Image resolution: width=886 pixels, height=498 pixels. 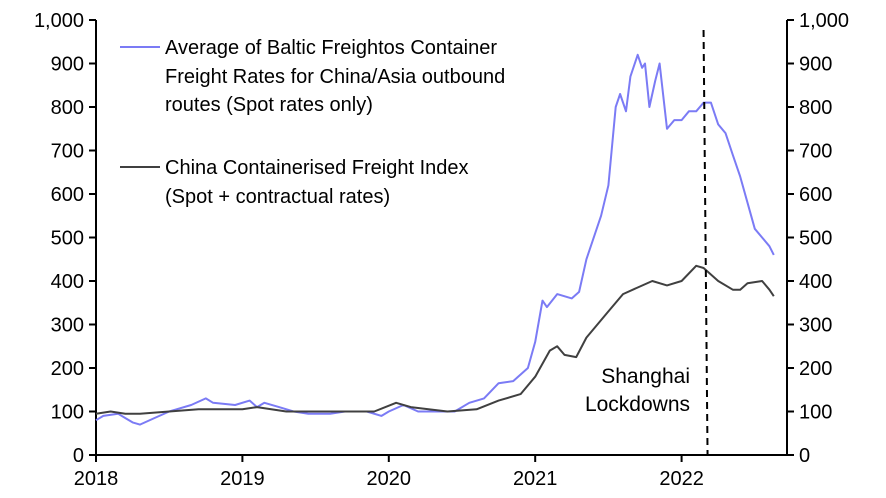 What do you see at coordinates (277, 197) in the screenshot?
I see `legend-ccfi-line-2: (Spot + contractual rates)` at bounding box center [277, 197].